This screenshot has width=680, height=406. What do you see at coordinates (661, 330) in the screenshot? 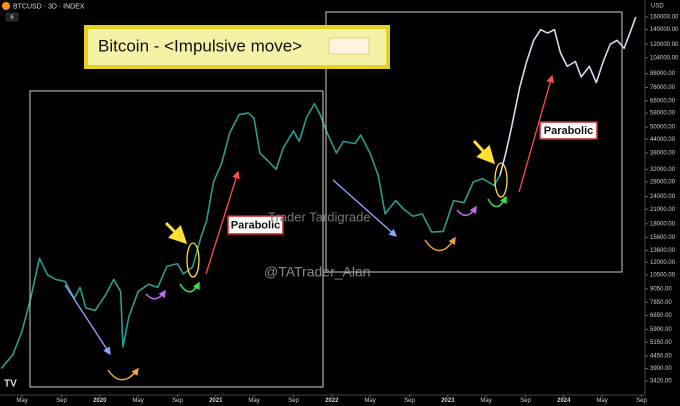
I see `y-tick-label: 5900.00` at bounding box center [661, 330].